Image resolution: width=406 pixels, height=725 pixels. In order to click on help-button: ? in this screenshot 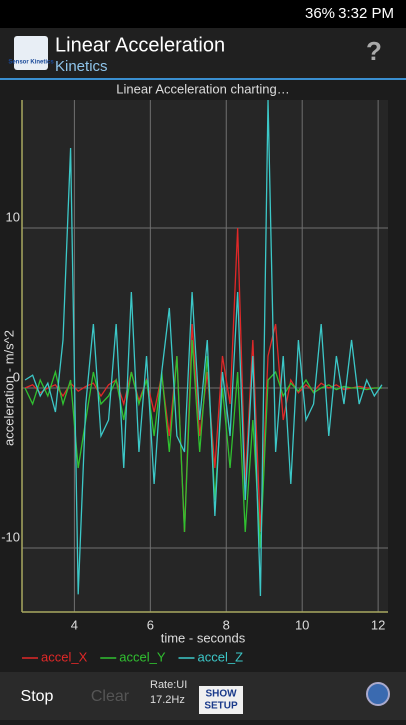, I will do `click(374, 51)`.